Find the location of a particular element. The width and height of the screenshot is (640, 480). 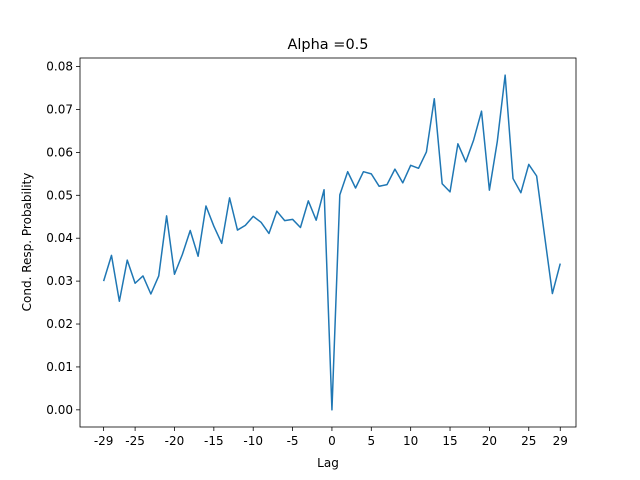

x-tick-label: 25 is located at coordinates (528, 441).